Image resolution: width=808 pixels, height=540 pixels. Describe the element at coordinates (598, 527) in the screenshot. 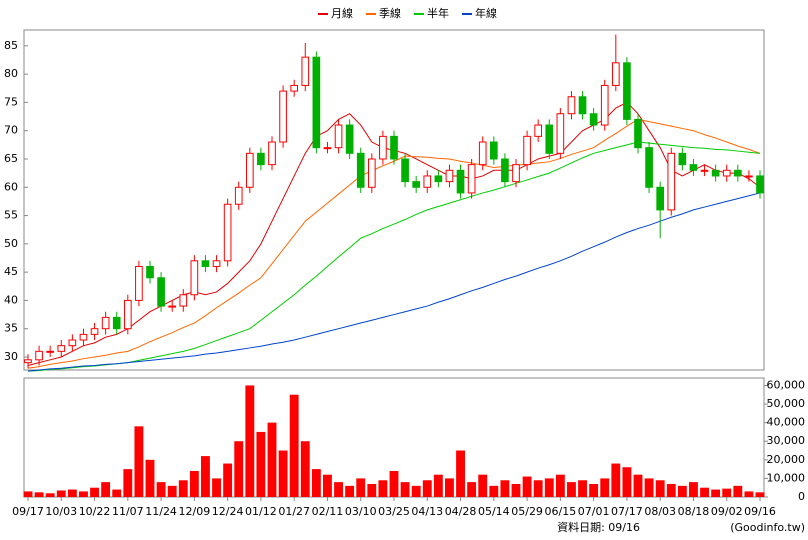

I see `footnote: 資料日期: 09/16` at that location.